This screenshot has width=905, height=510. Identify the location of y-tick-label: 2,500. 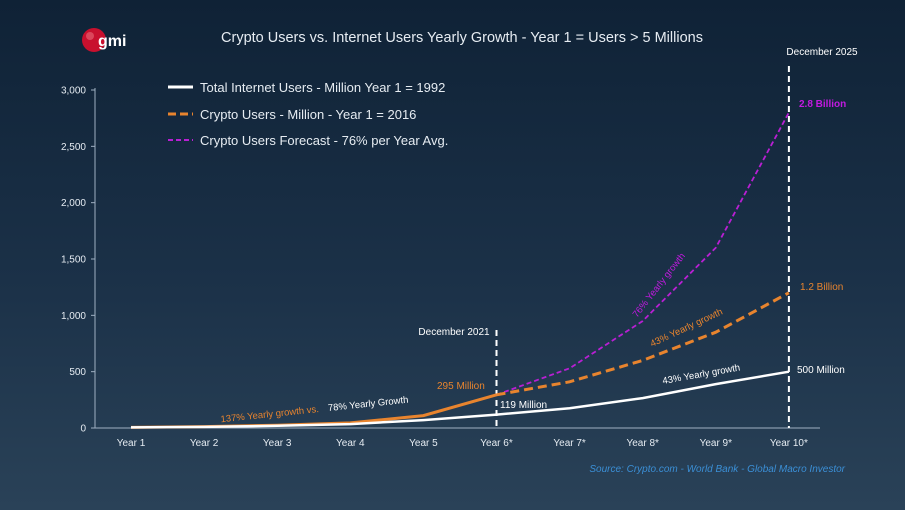
(73, 147).